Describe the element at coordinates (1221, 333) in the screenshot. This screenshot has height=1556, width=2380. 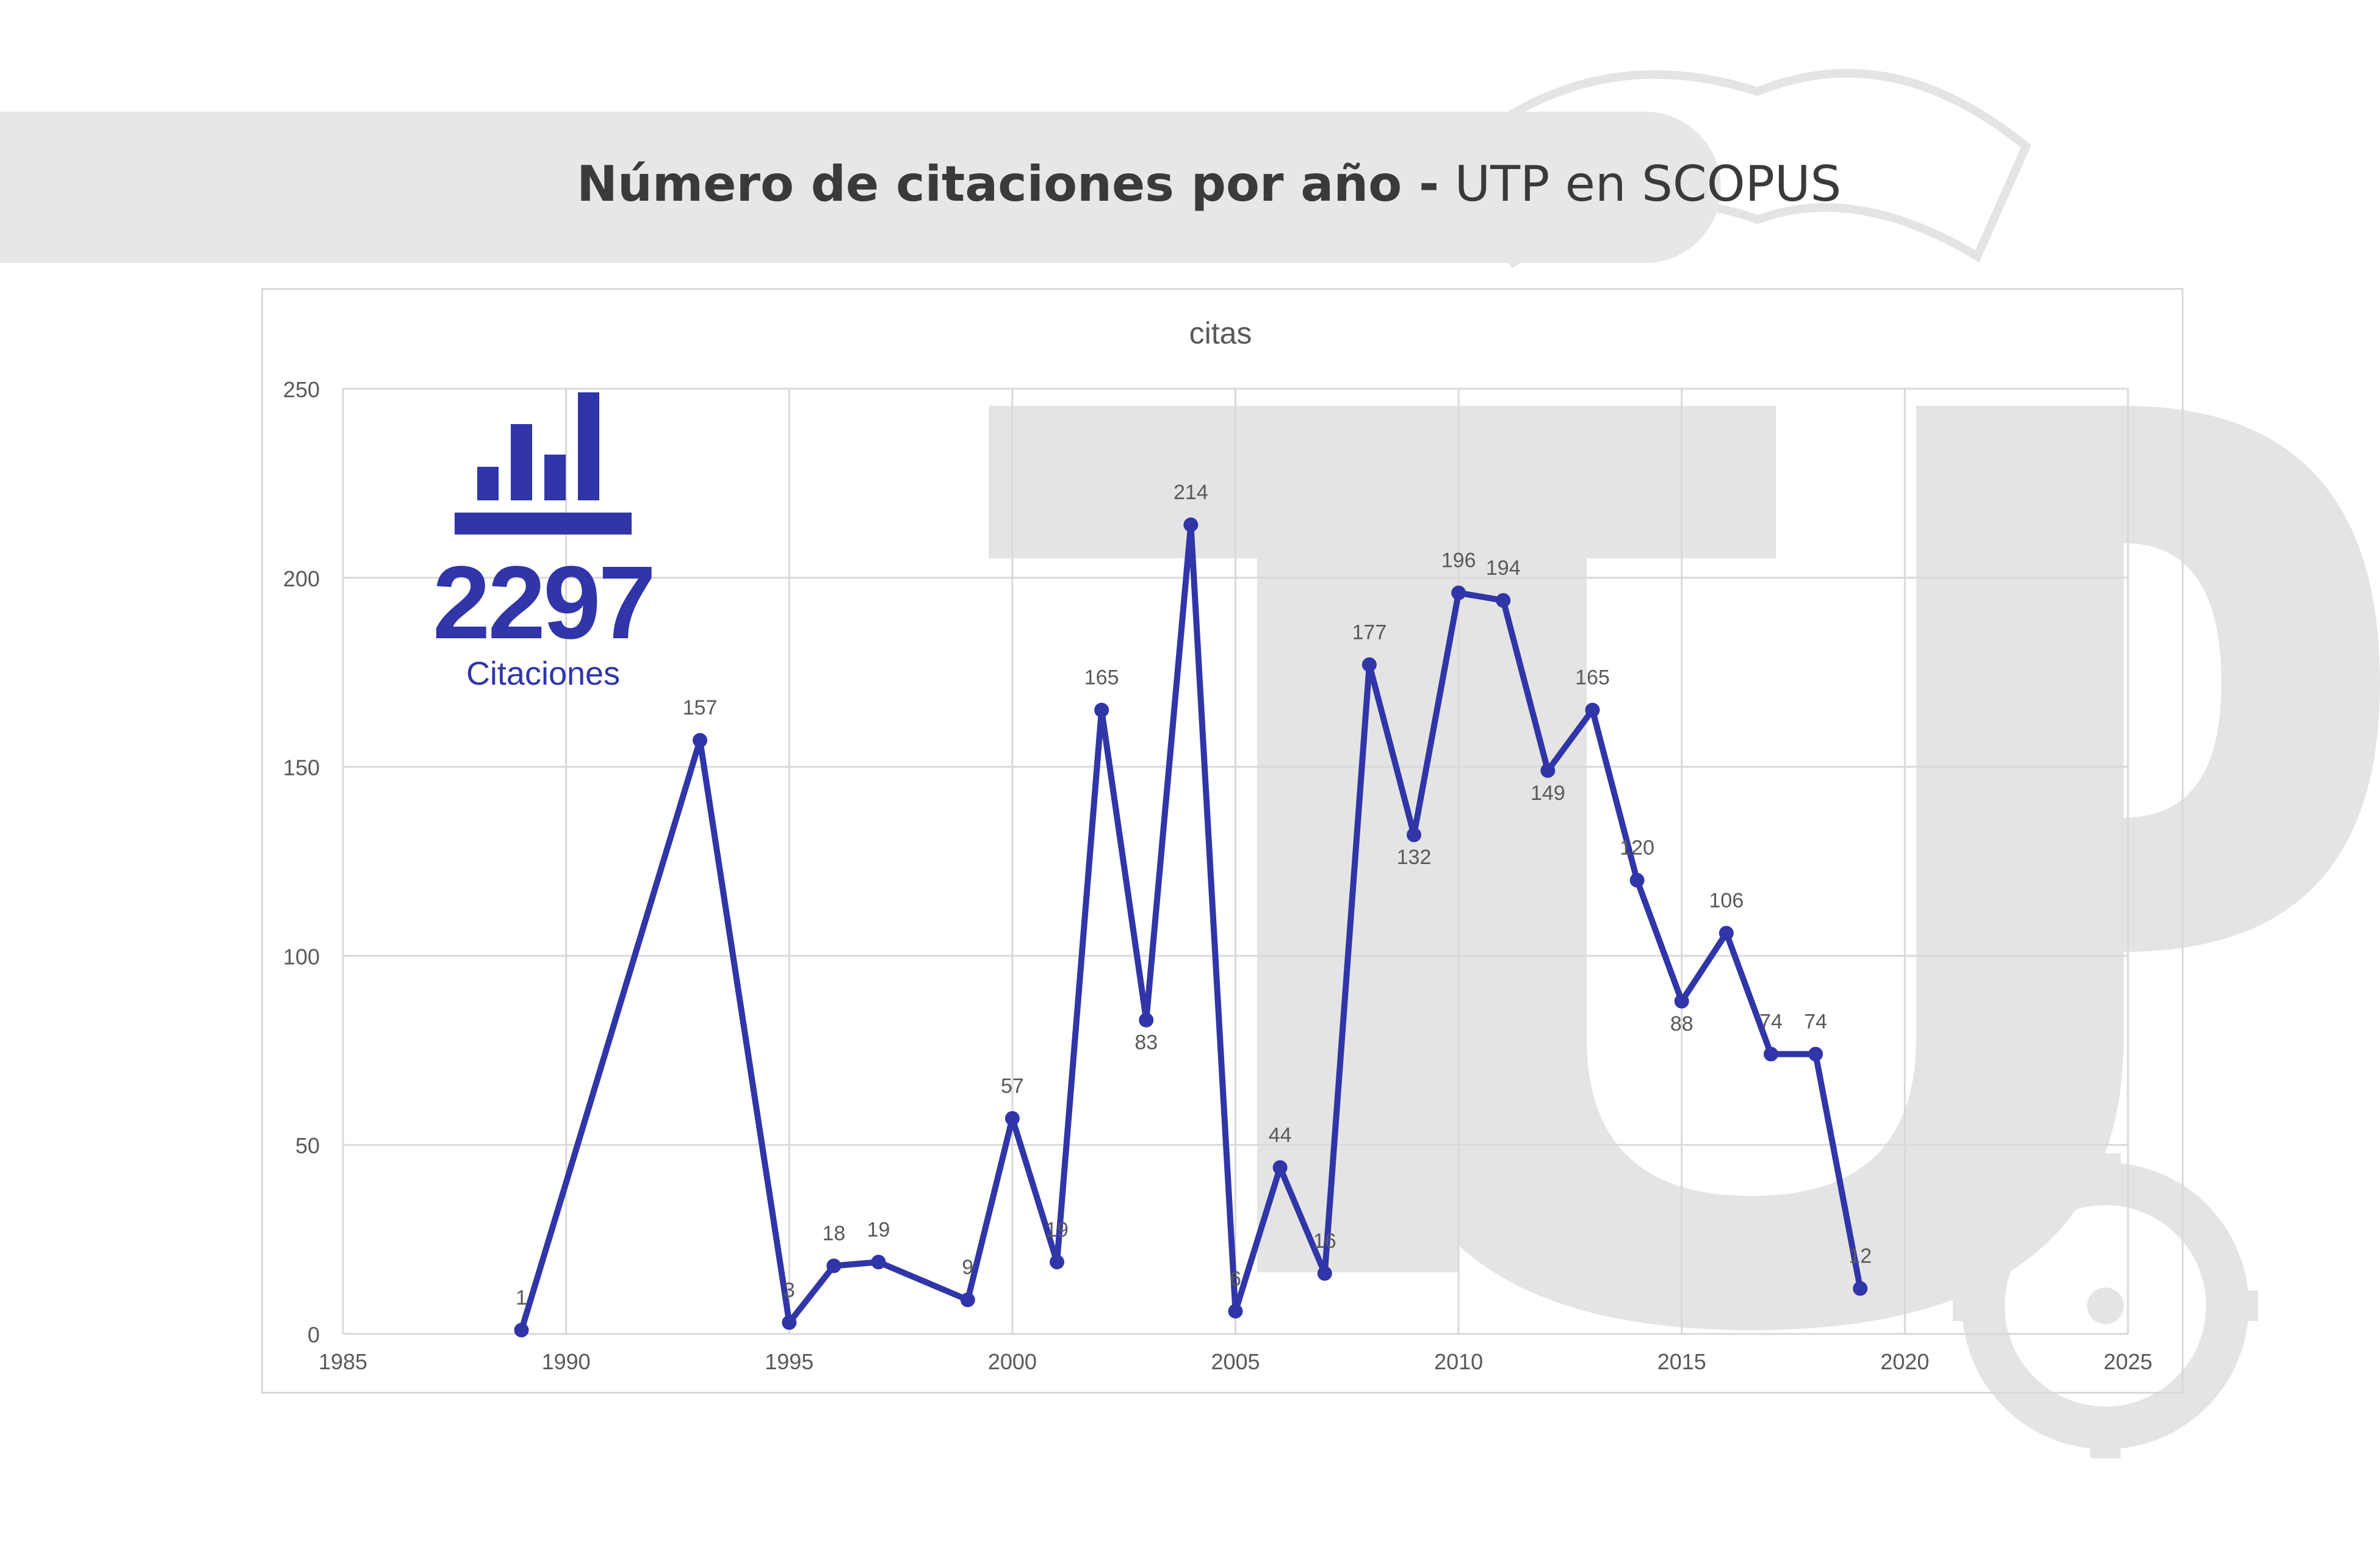
I see `chart-title: citas` at that location.